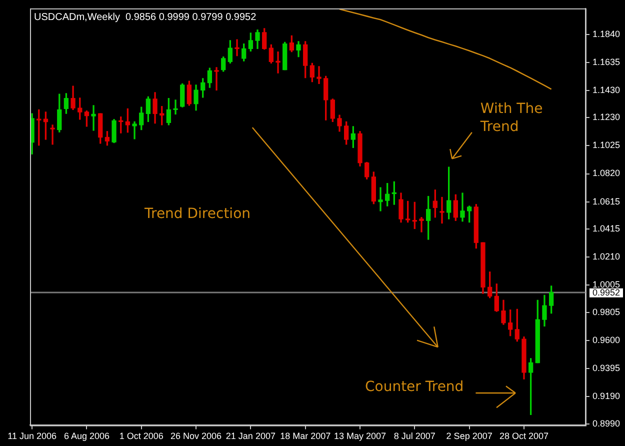 This screenshot has height=446, width=625. What do you see at coordinates (606, 311) in the screenshot?
I see `y-tick-label: 0.9805` at bounding box center [606, 311].